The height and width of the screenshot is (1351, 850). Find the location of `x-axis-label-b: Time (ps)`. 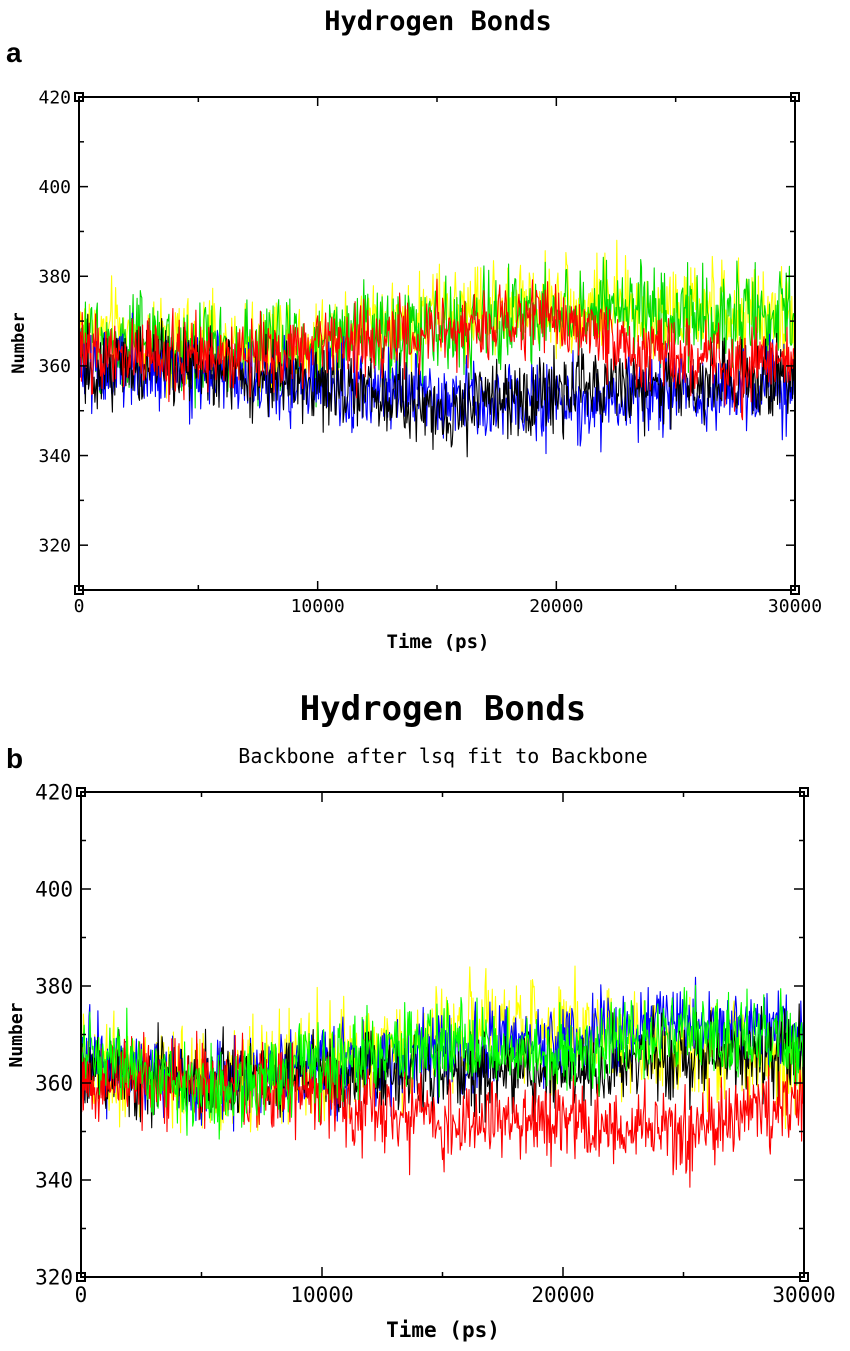

x-axis-label-b: Time (ps) is located at coordinates (443, 1330).